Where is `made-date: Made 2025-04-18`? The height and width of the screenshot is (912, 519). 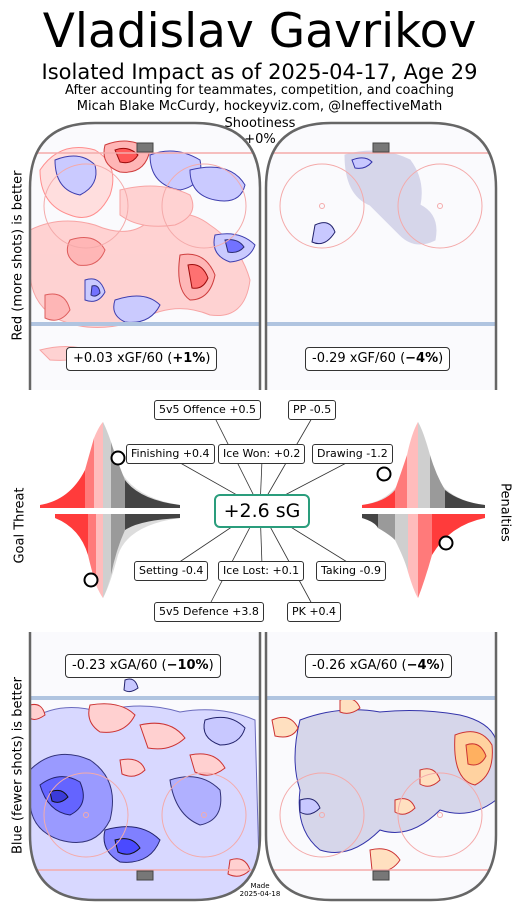
made-date: Made 2025-04-18 is located at coordinates (260, 890).